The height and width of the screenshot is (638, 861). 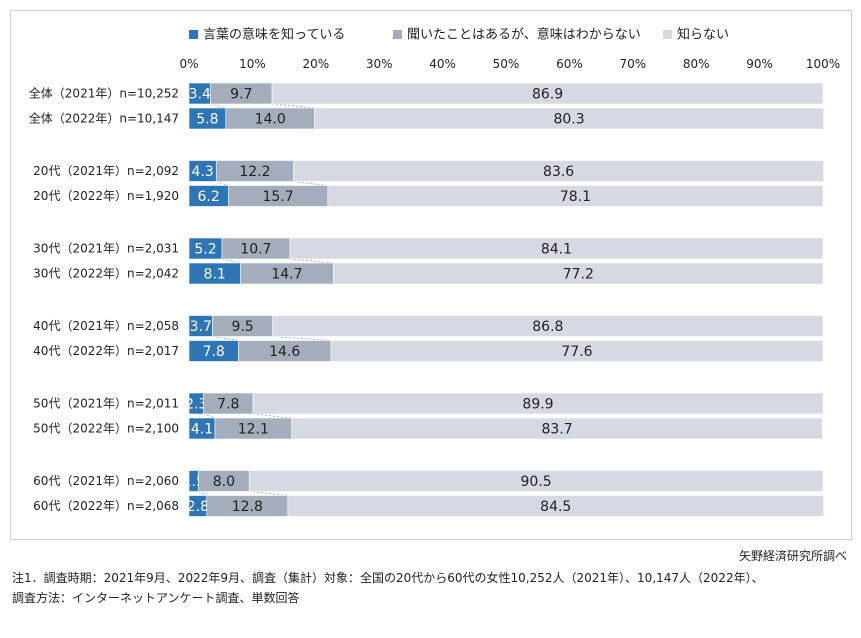 What do you see at coordinates (106, 171) in the screenshot?
I see `category-label: 20代（2021年）n=2,092` at bounding box center [106, 171].